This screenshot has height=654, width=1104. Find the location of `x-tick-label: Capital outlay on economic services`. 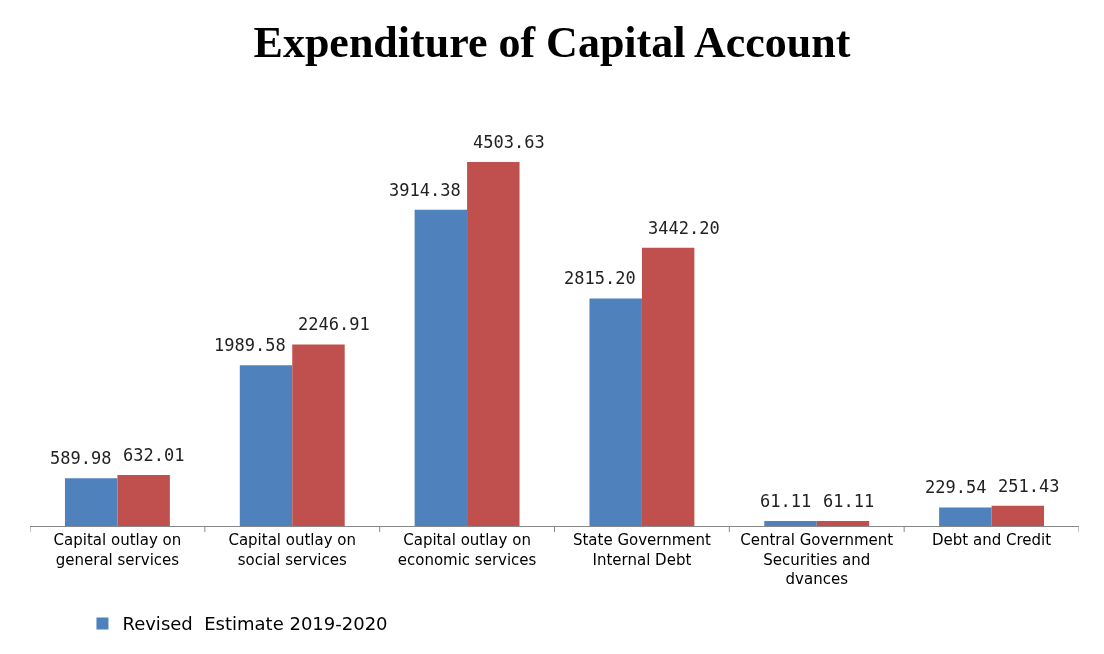

x-tick-label: Capital outlay on economic services is located at coordinates (467, 550).